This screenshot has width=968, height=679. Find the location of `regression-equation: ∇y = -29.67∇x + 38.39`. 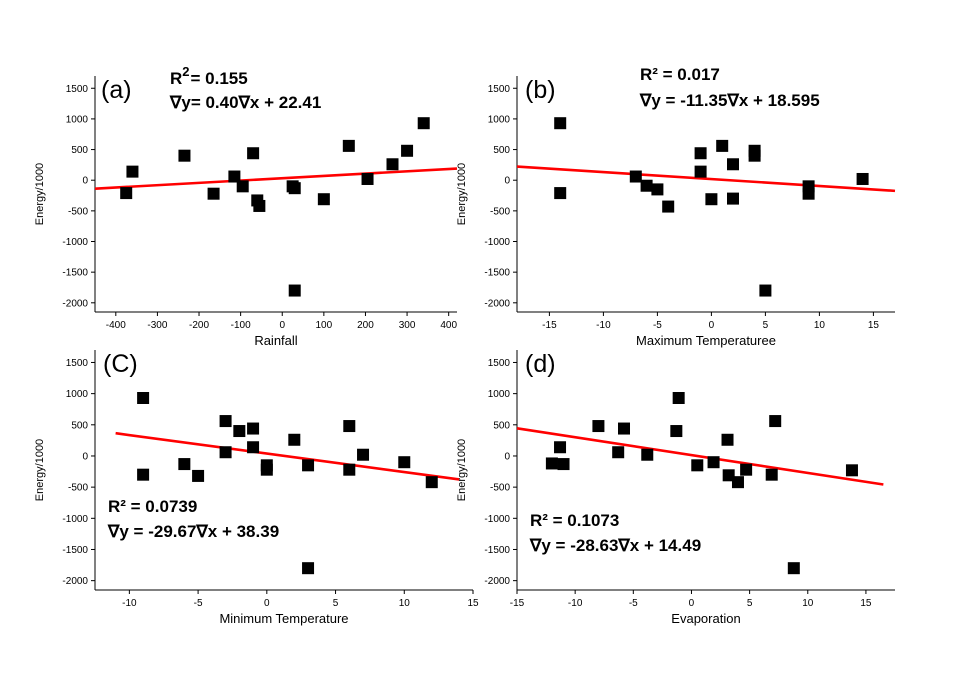

regression-equation: ∇y = -29.67∇x + 38.39 is located at coordinates (193, 531).